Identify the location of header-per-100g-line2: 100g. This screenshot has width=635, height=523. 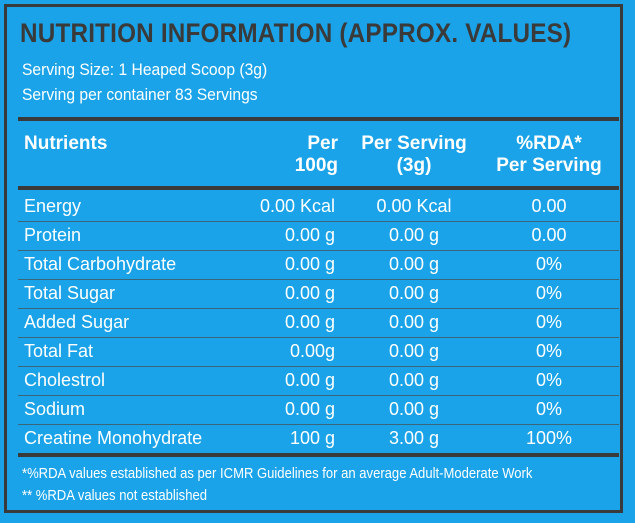
(316, 165).